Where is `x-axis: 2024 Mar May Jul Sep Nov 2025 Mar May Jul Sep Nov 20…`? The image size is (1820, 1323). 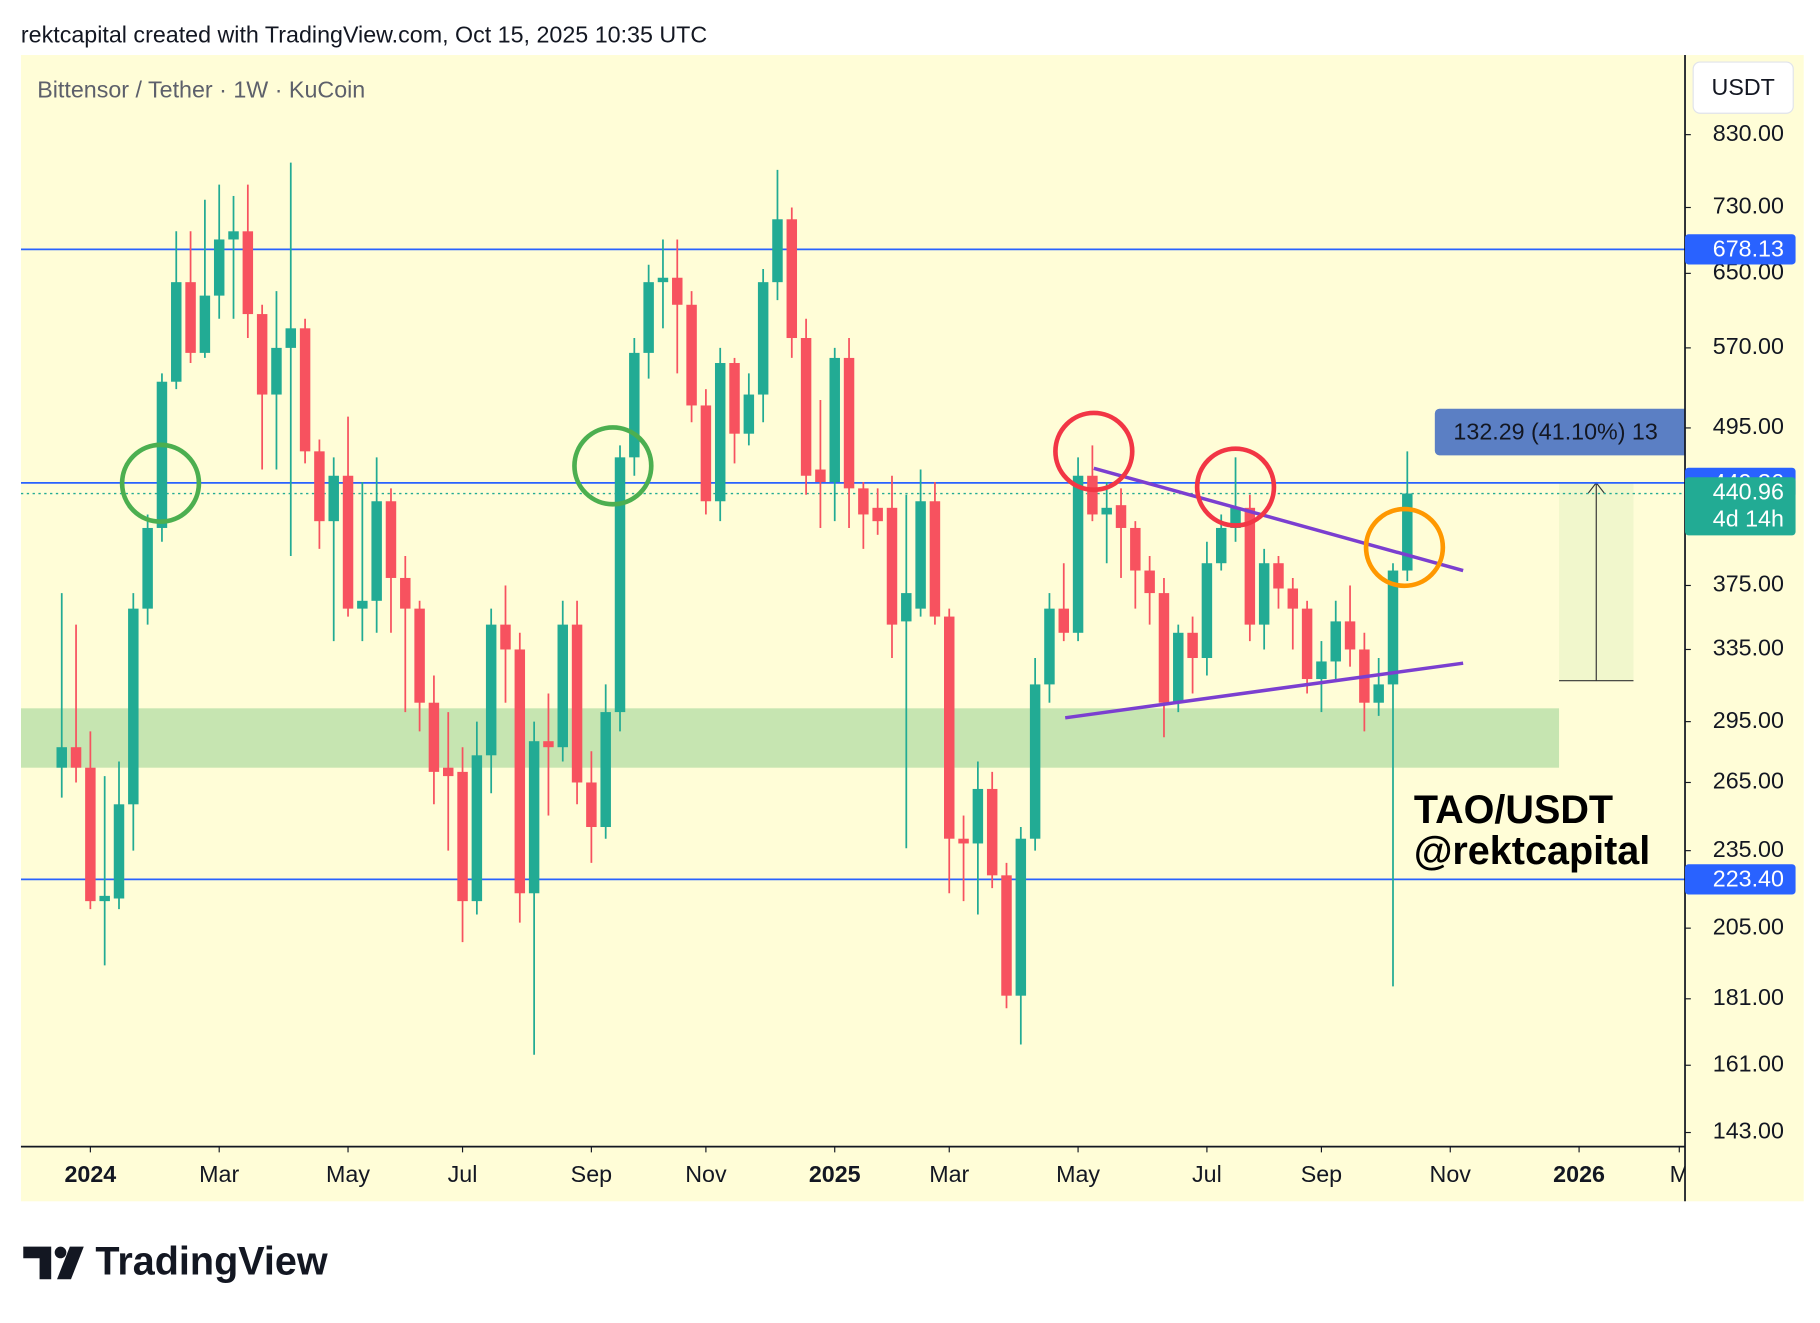 x-axis: 2024 Mar May Jul Sep Nov 2025 Mar May Jul Sep Nov 20… is located at coordinates (874, 1166).